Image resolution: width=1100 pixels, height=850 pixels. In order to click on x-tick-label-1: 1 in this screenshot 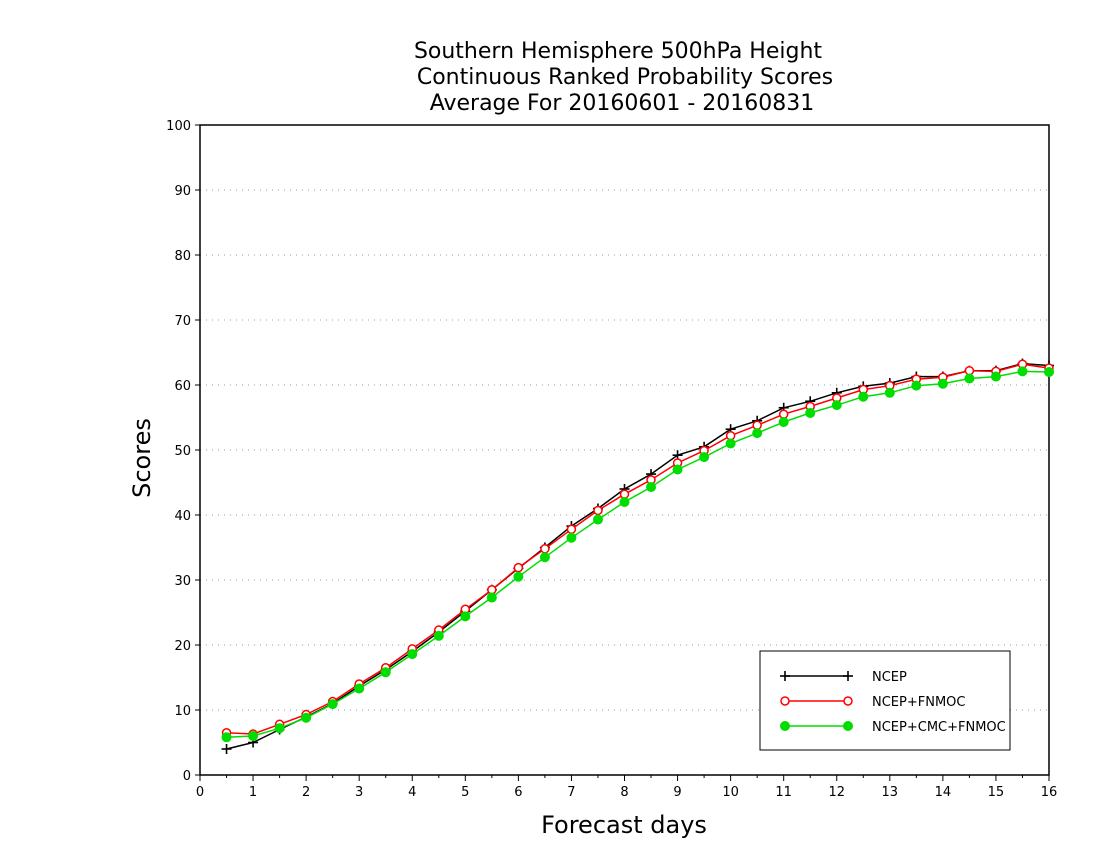, I will do `click(253, 792)`.